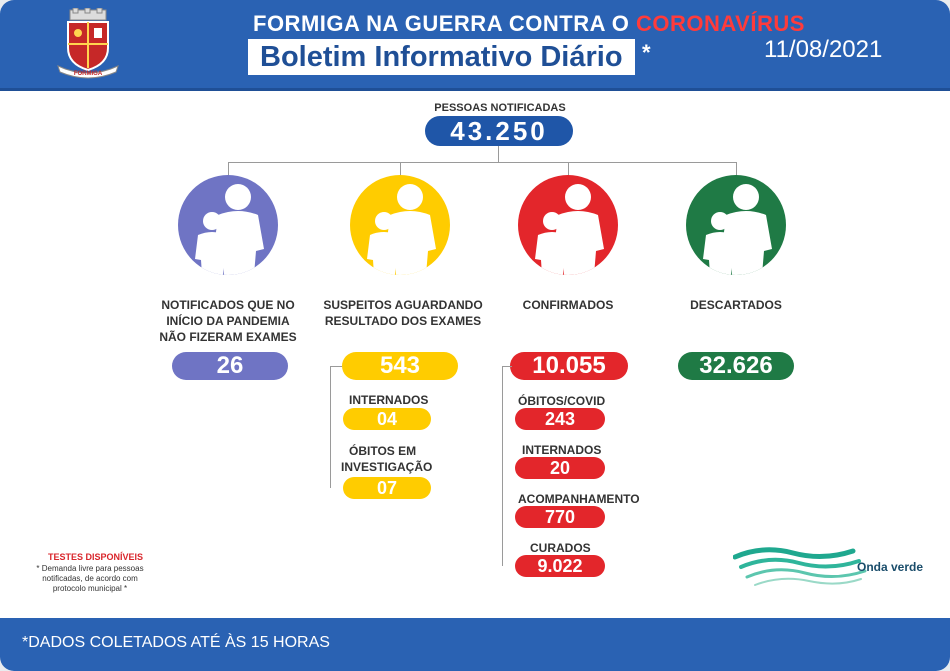 The width and height of the screenshot is (950, 671). Describe the element at coordinates (482, 162) in the screenshot. I see `tree-branch-line` at that location.